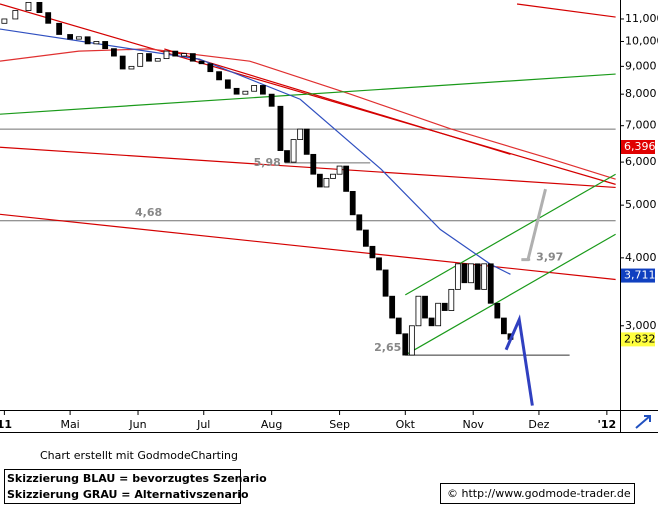 The image size is (658, 525). What do you see at coordinates (641, 257) in the screenshot?
I see `y-tick-label: 4,000` at bounding box center [641, 257].